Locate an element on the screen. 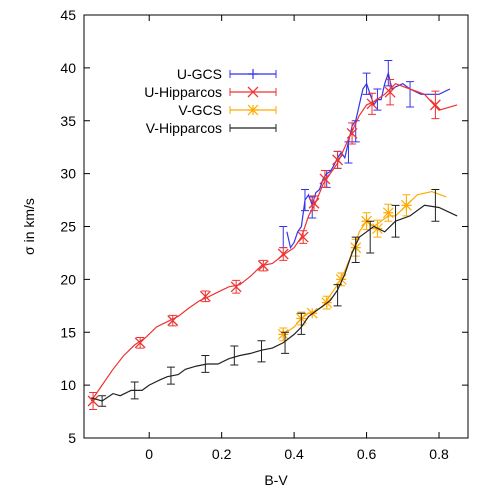  y-tick-label: 15 is located at coordinates (68, 332).